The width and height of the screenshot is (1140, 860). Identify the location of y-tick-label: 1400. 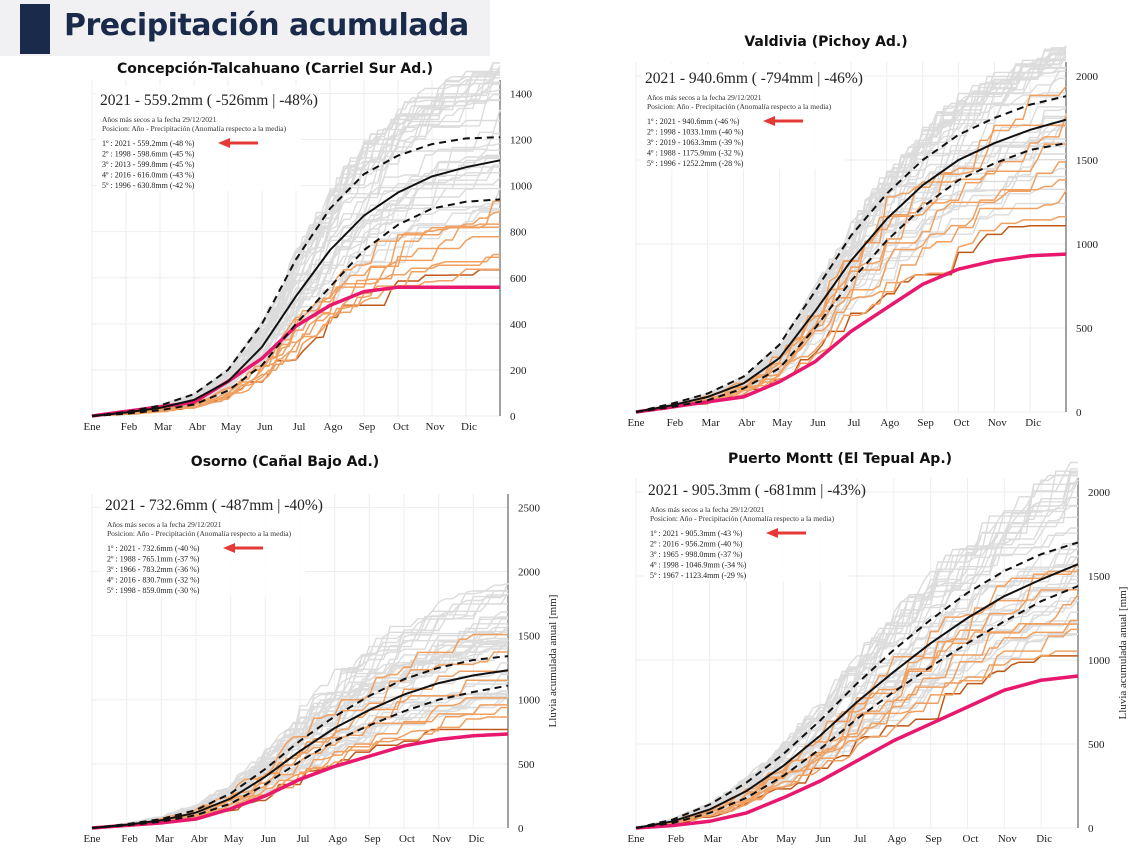
(521, 94).